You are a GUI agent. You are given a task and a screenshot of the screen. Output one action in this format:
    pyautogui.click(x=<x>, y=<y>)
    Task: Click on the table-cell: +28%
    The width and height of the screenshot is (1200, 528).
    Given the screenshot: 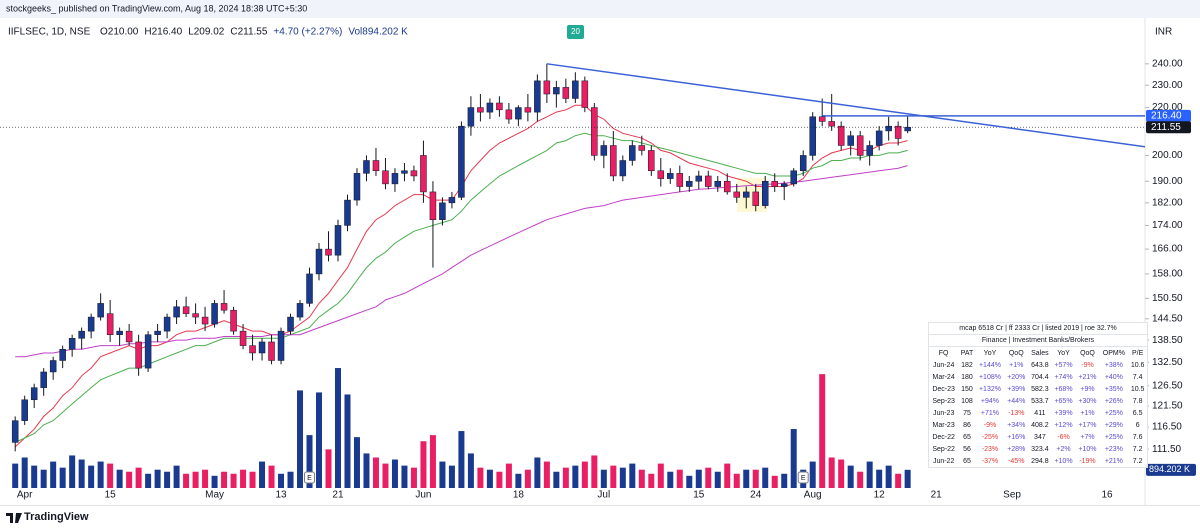 What is the action you would take?
    pyautogui.click(x=1016, y=449)
    